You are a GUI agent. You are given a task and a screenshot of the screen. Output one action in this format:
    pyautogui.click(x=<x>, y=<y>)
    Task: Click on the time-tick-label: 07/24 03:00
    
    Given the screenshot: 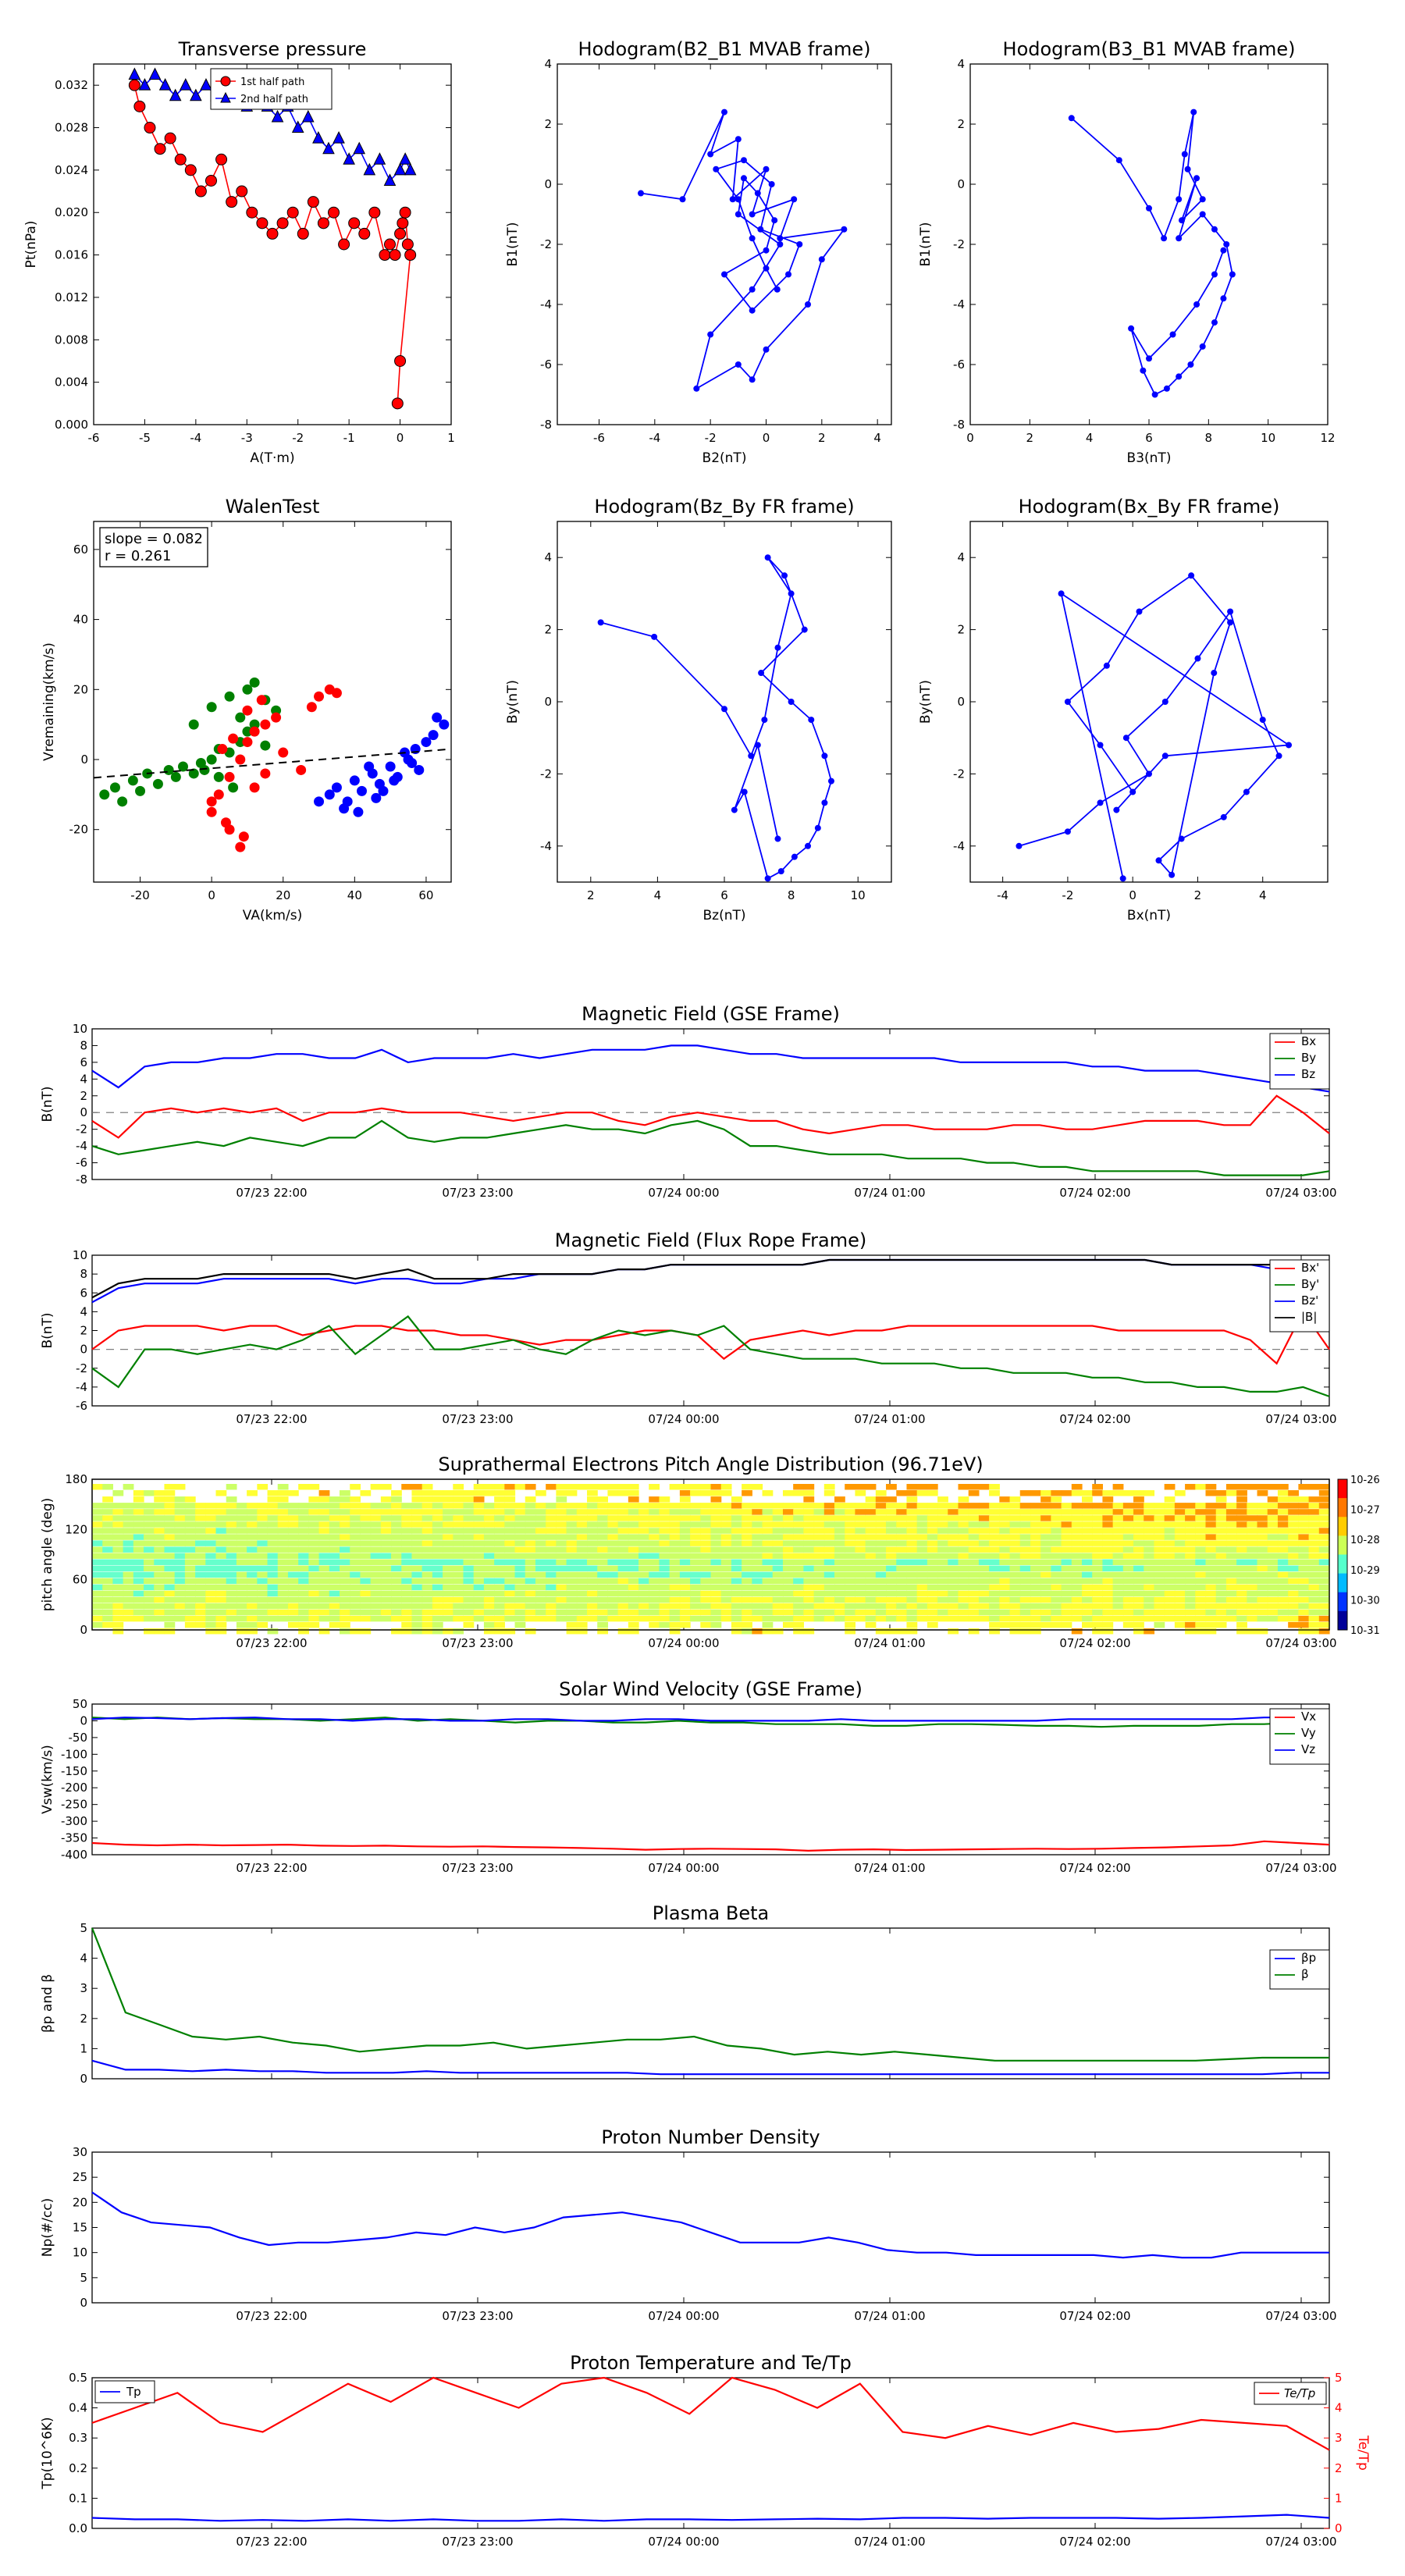 What is the action you would take?
    pyautogui.click(x=1300, y=2316)
    